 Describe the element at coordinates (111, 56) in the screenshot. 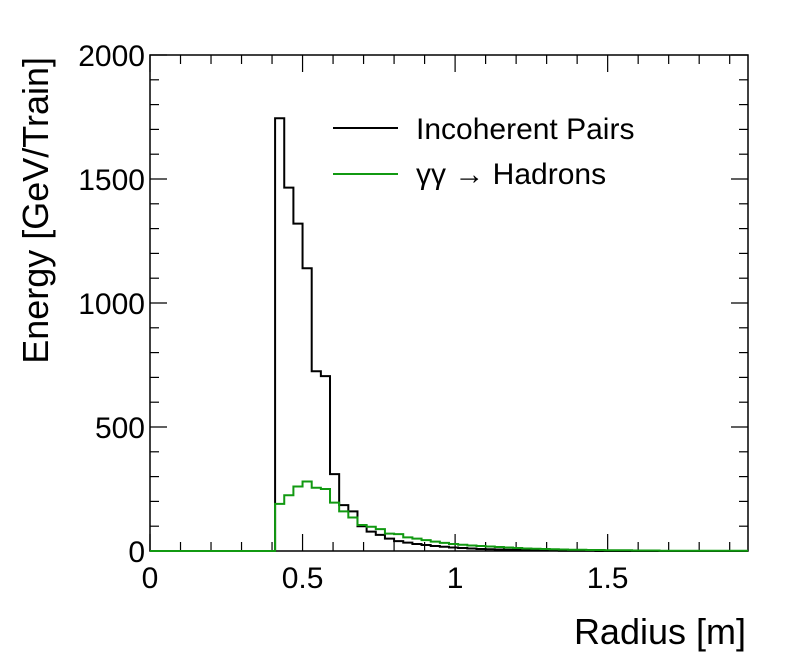

I see `y-tick-label: 2000` at that location.